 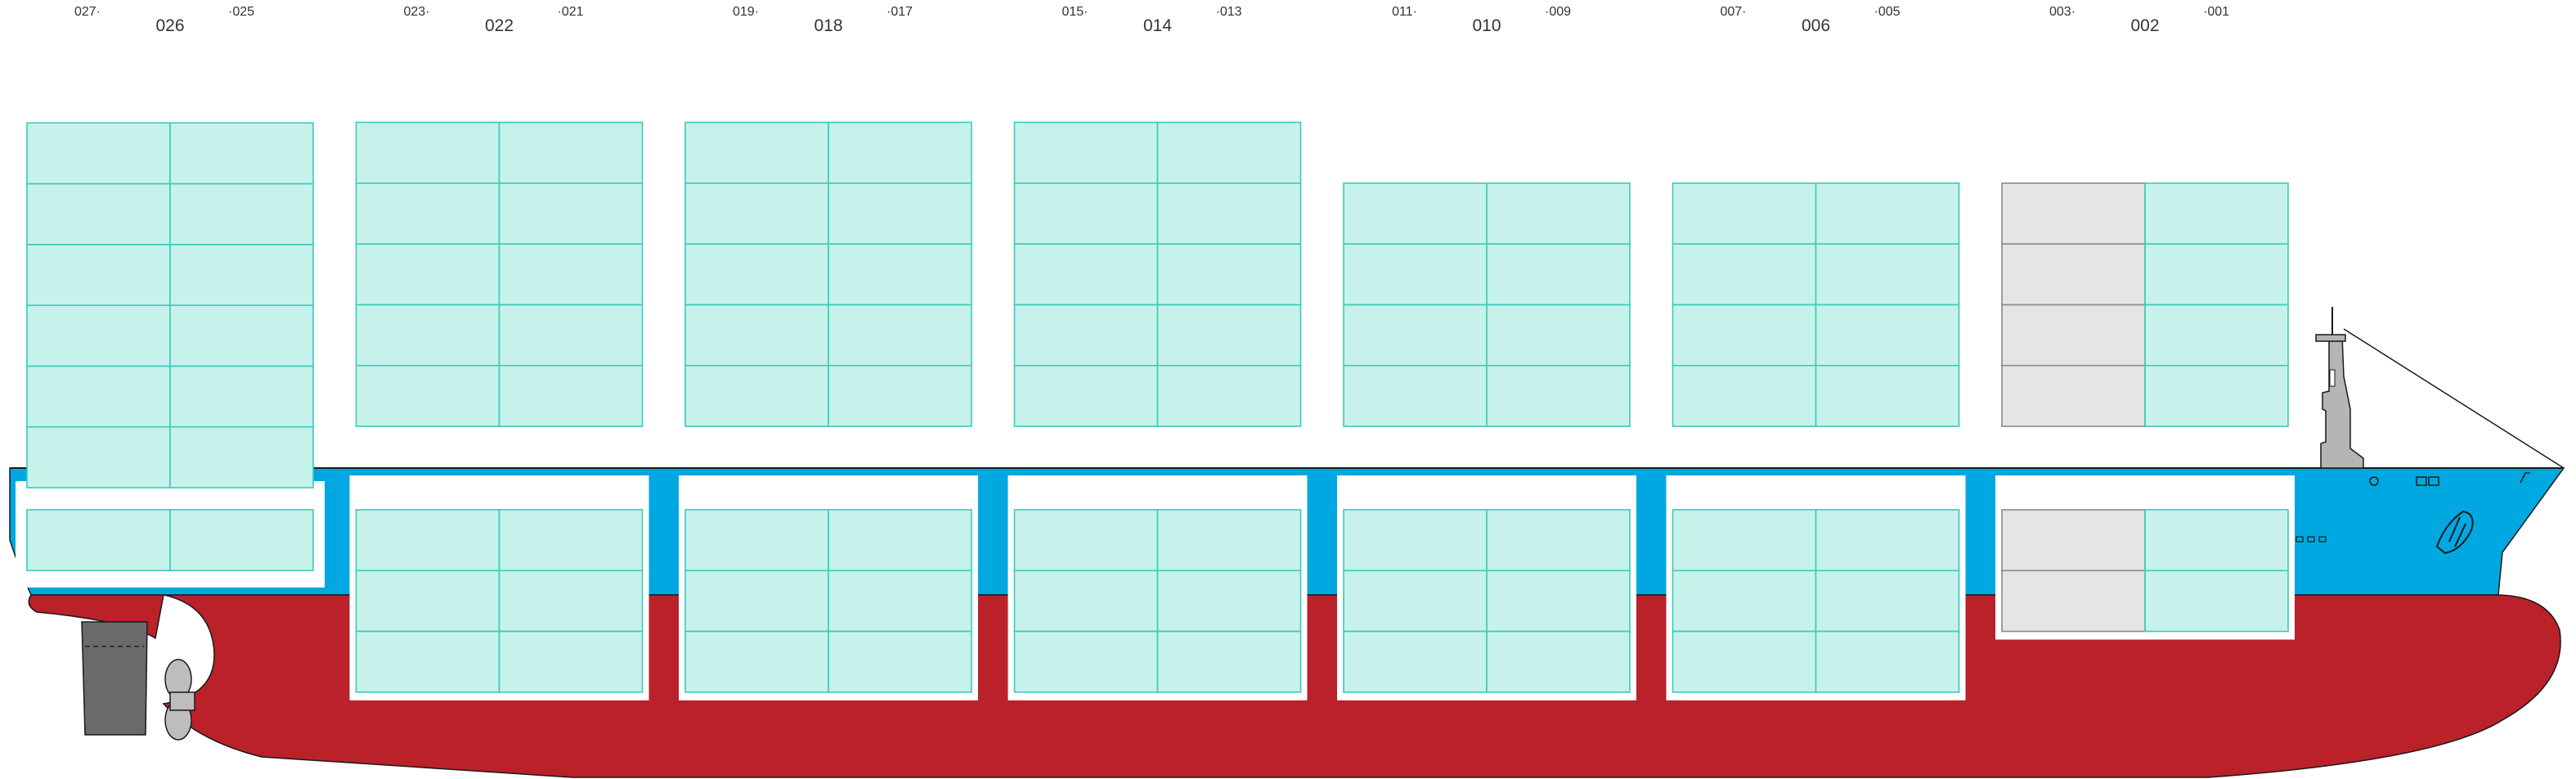 I want to click on bay-number-label: 018, so click(x=828, y=25).